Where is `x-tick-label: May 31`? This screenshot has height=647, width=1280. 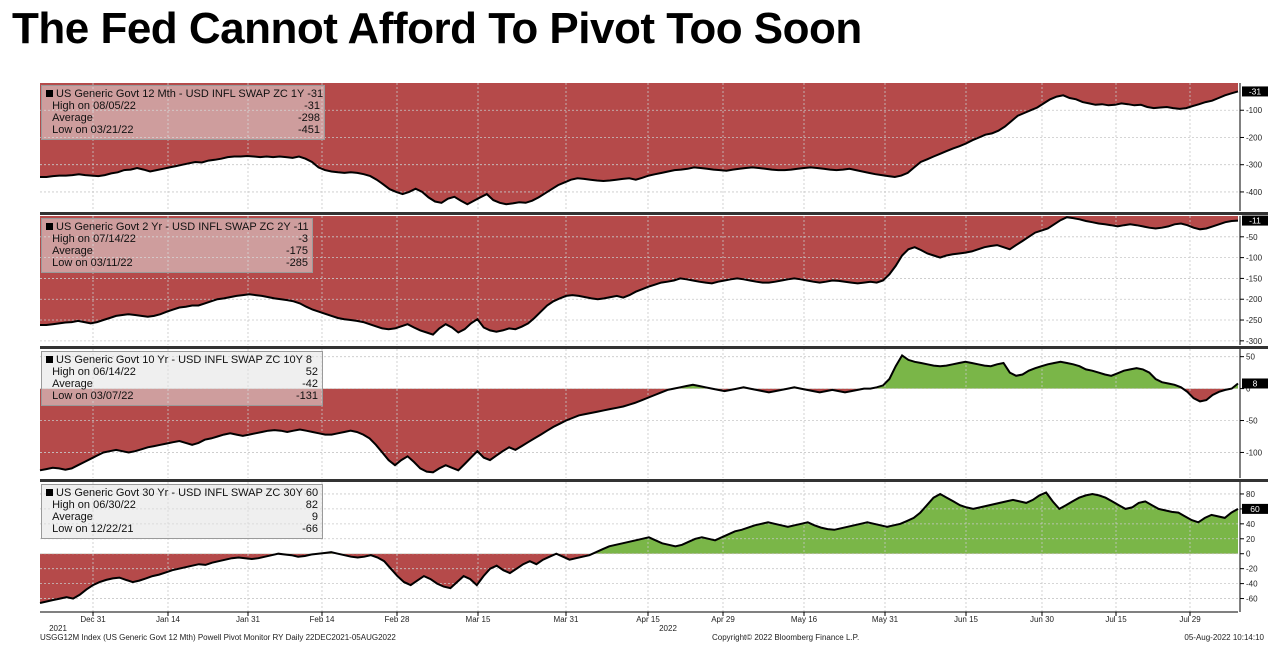 x-tick-label: May 31 is located at coordinates (885, 619).